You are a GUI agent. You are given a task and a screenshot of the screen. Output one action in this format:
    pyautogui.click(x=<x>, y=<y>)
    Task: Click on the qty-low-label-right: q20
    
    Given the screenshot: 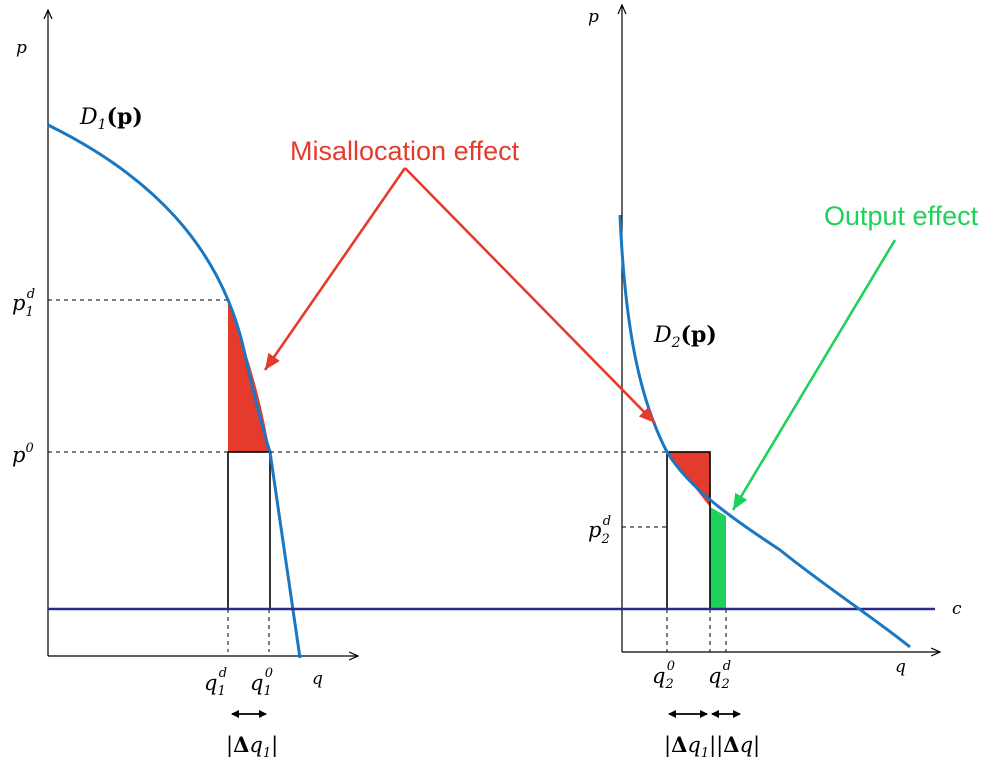 What is the action you would take?
    pyautogui.click(x=663, y=675)
    